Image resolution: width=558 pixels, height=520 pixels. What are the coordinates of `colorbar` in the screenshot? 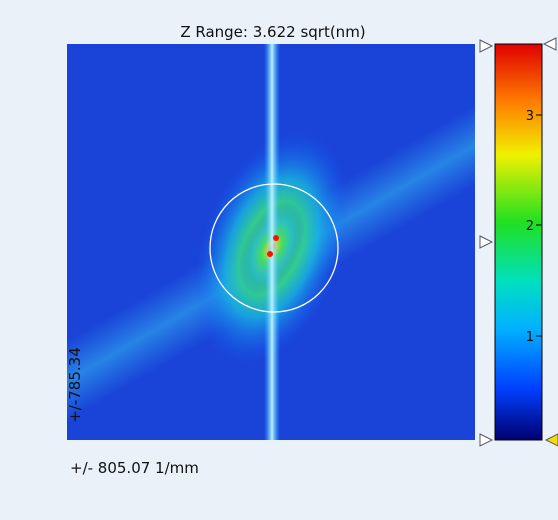 It's located at (518, 242).